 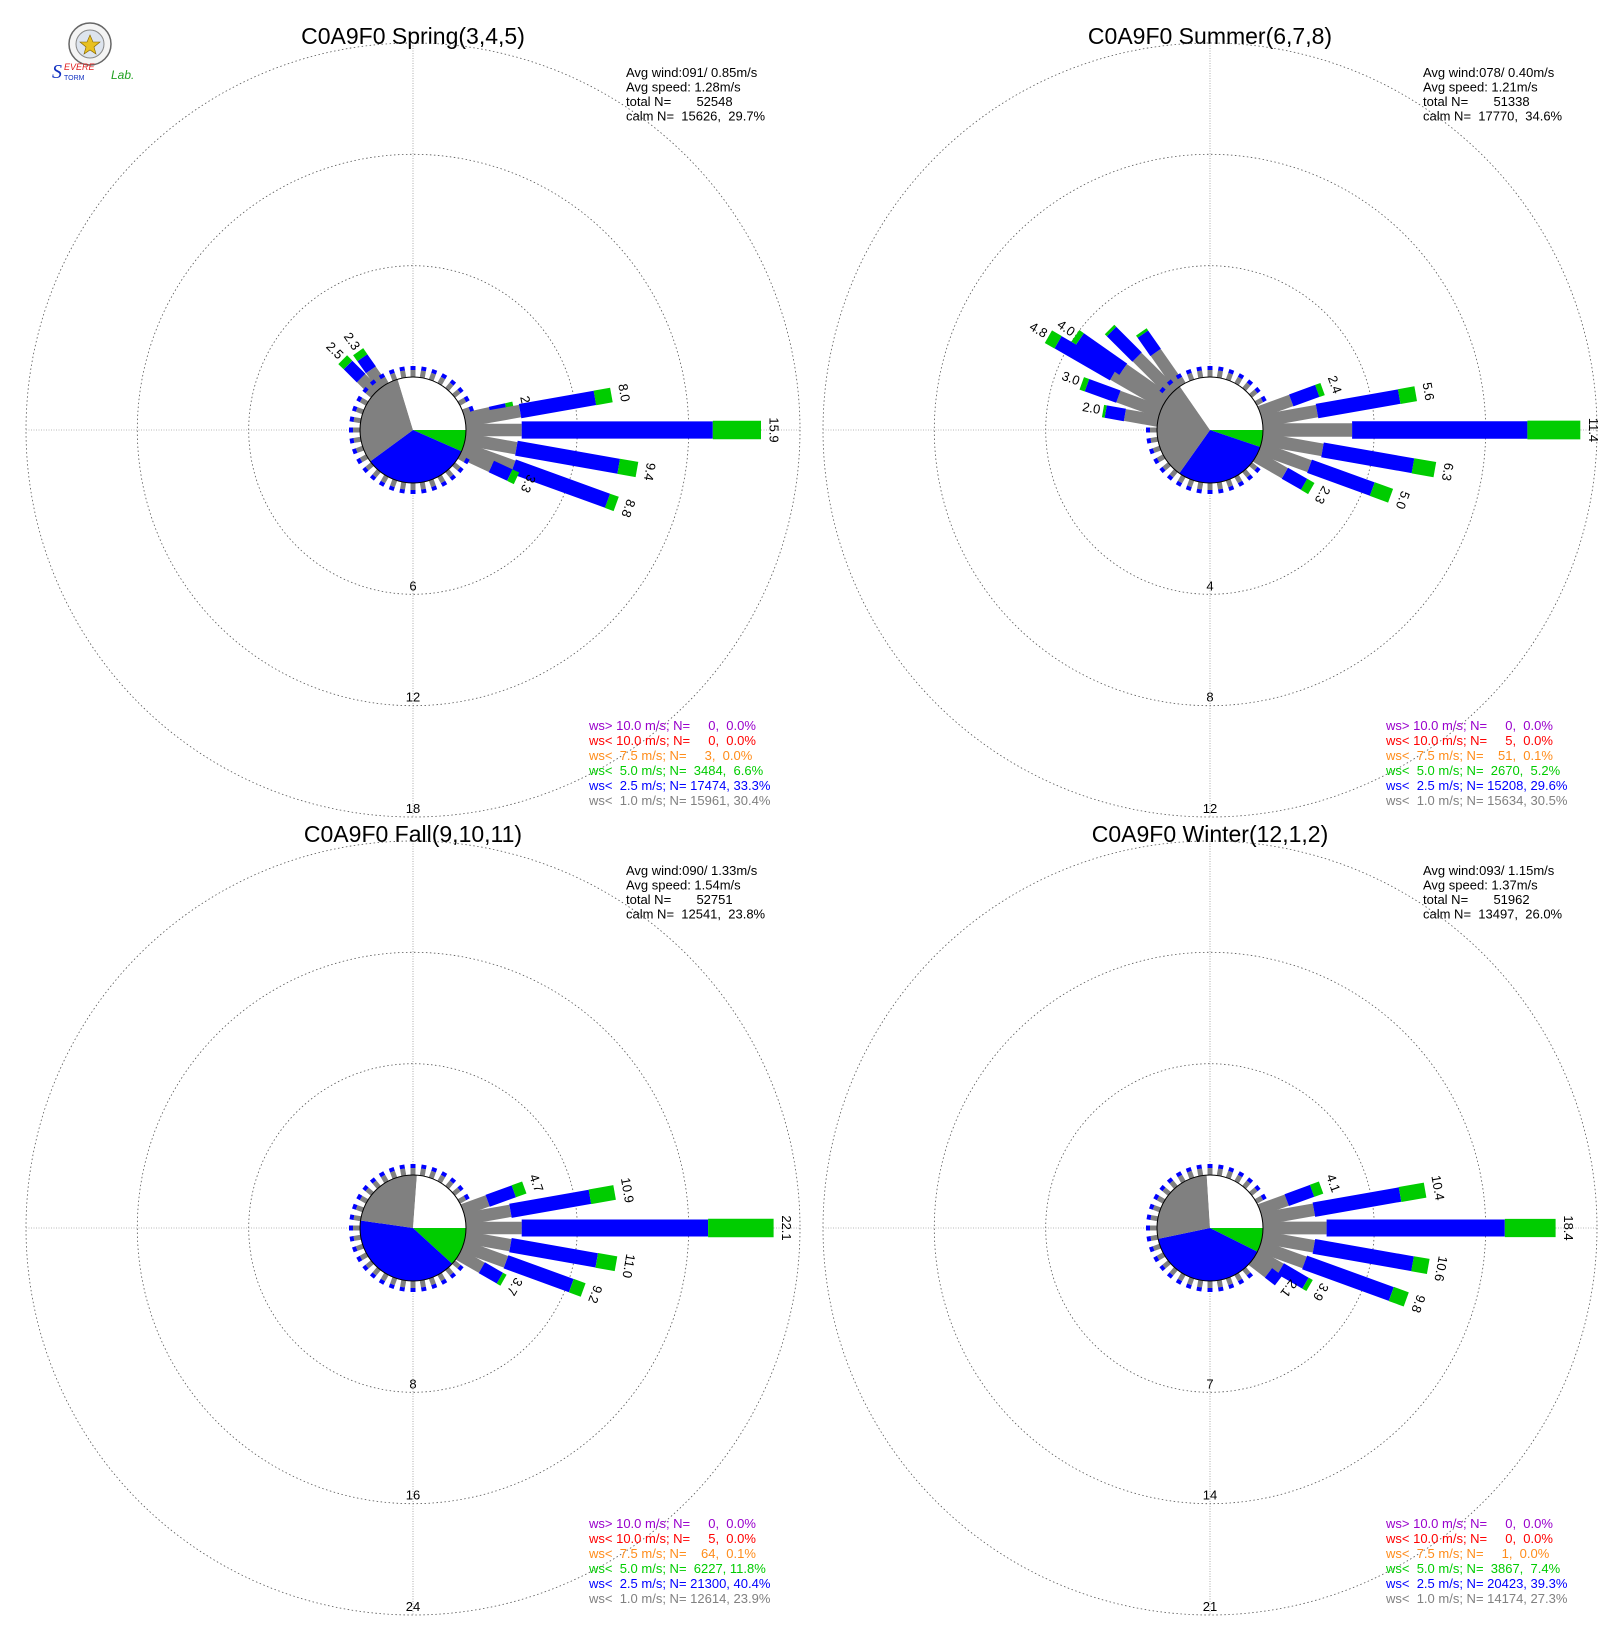 What do you see at coordinates (1480, 87) in the screenshot?
I see `stat-avg-speed: Avg speed: 1.21m/s` at bounding box center [1480, 87].